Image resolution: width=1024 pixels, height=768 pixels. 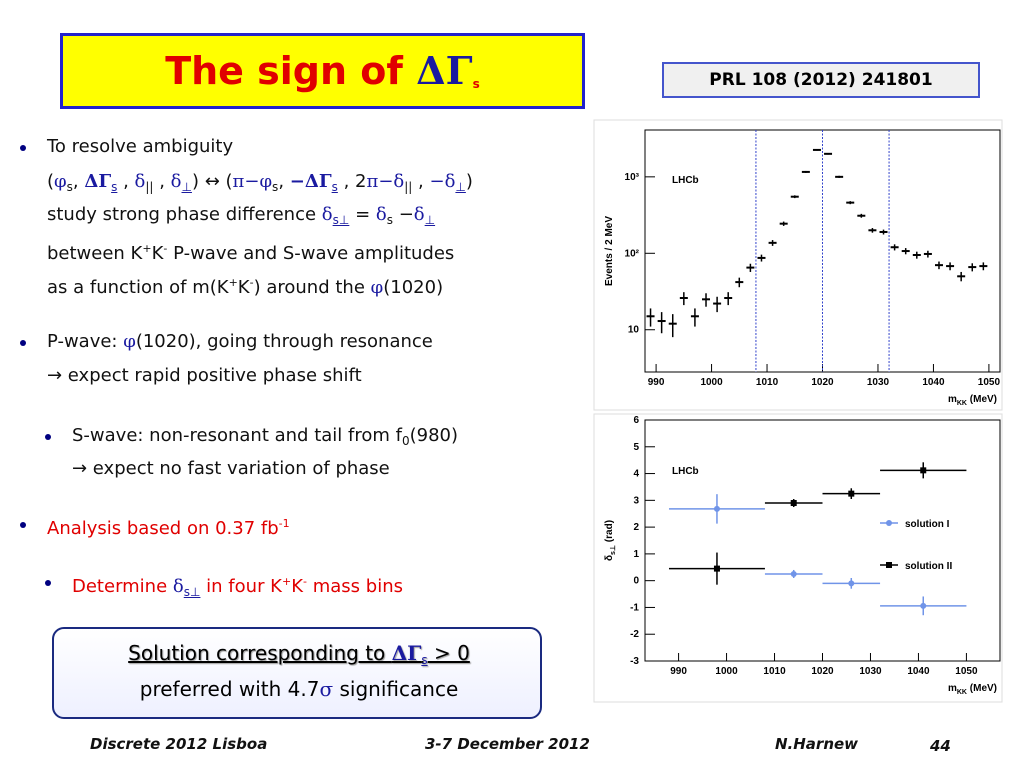 What do you see at coordinates (448, 653) in the screenshot?
I see `text-run: > 0` at bounding box center [448, 653].